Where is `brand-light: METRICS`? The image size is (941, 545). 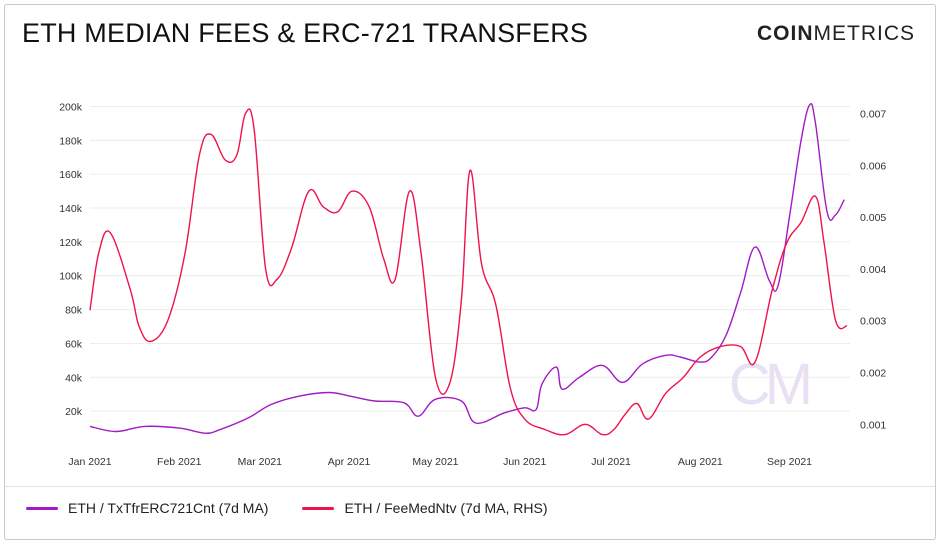 brand-light: METRICS is located at coordinates (864, 33).